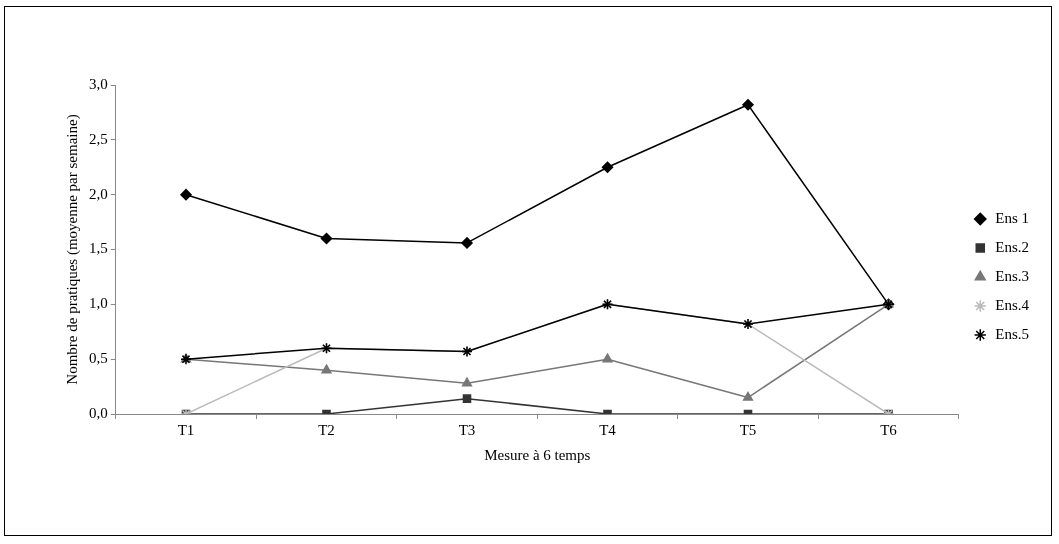 The height and width of the screenshot is (544, 1059). I want to click on x-tick-label: T1, so click(186, 429).